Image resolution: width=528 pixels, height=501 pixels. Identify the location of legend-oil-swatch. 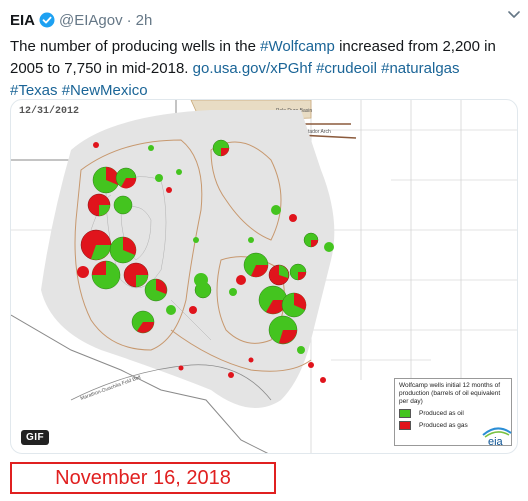
(405, 413).